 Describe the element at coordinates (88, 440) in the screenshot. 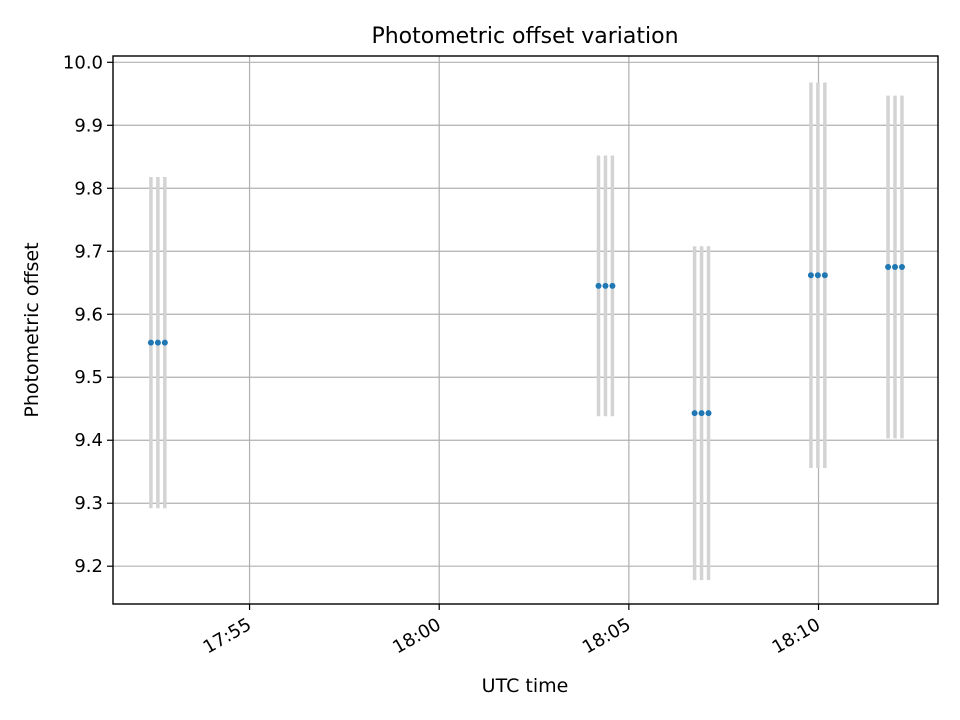

I see `y-tick-label: 9.4` at that location.